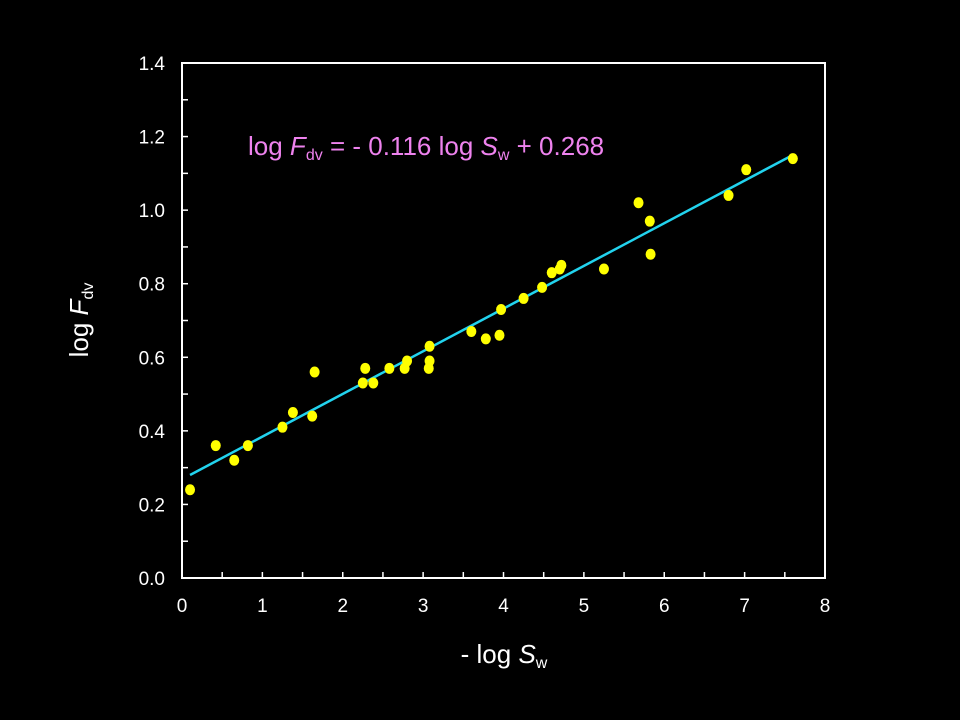 This screenshot has width=960, height=720. Describe the element at coordinates (152, 432) in the screenshot. I see `y-tick-label: 0.4` at that location.